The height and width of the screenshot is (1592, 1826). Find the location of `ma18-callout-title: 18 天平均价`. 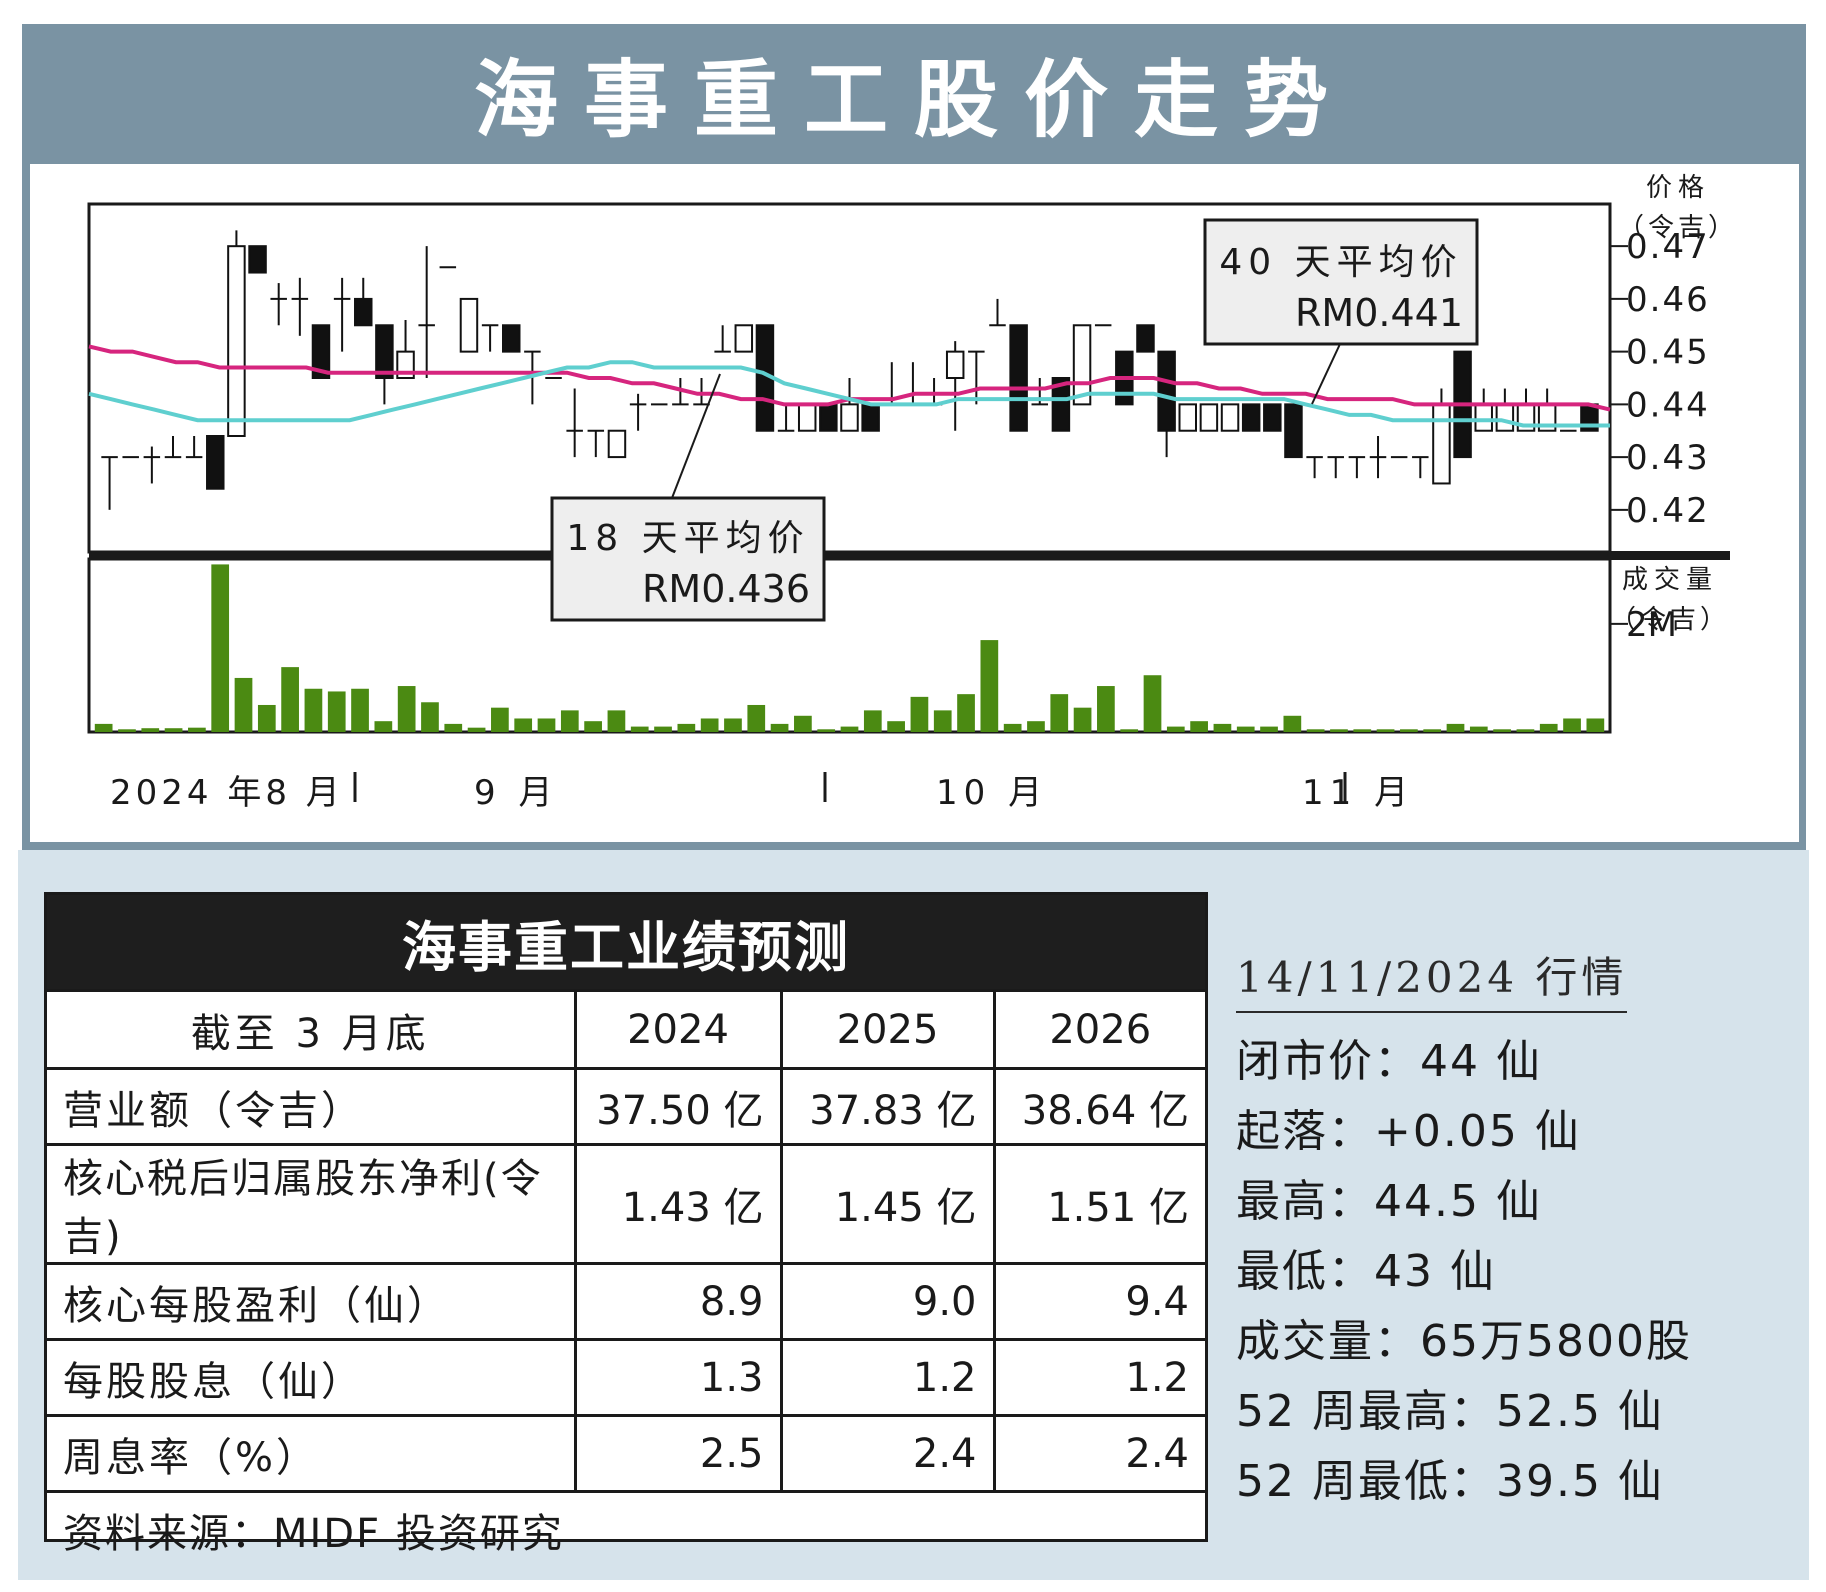

ma18-callout-title: 18 天平均价 is located at coordinates (687, 538).